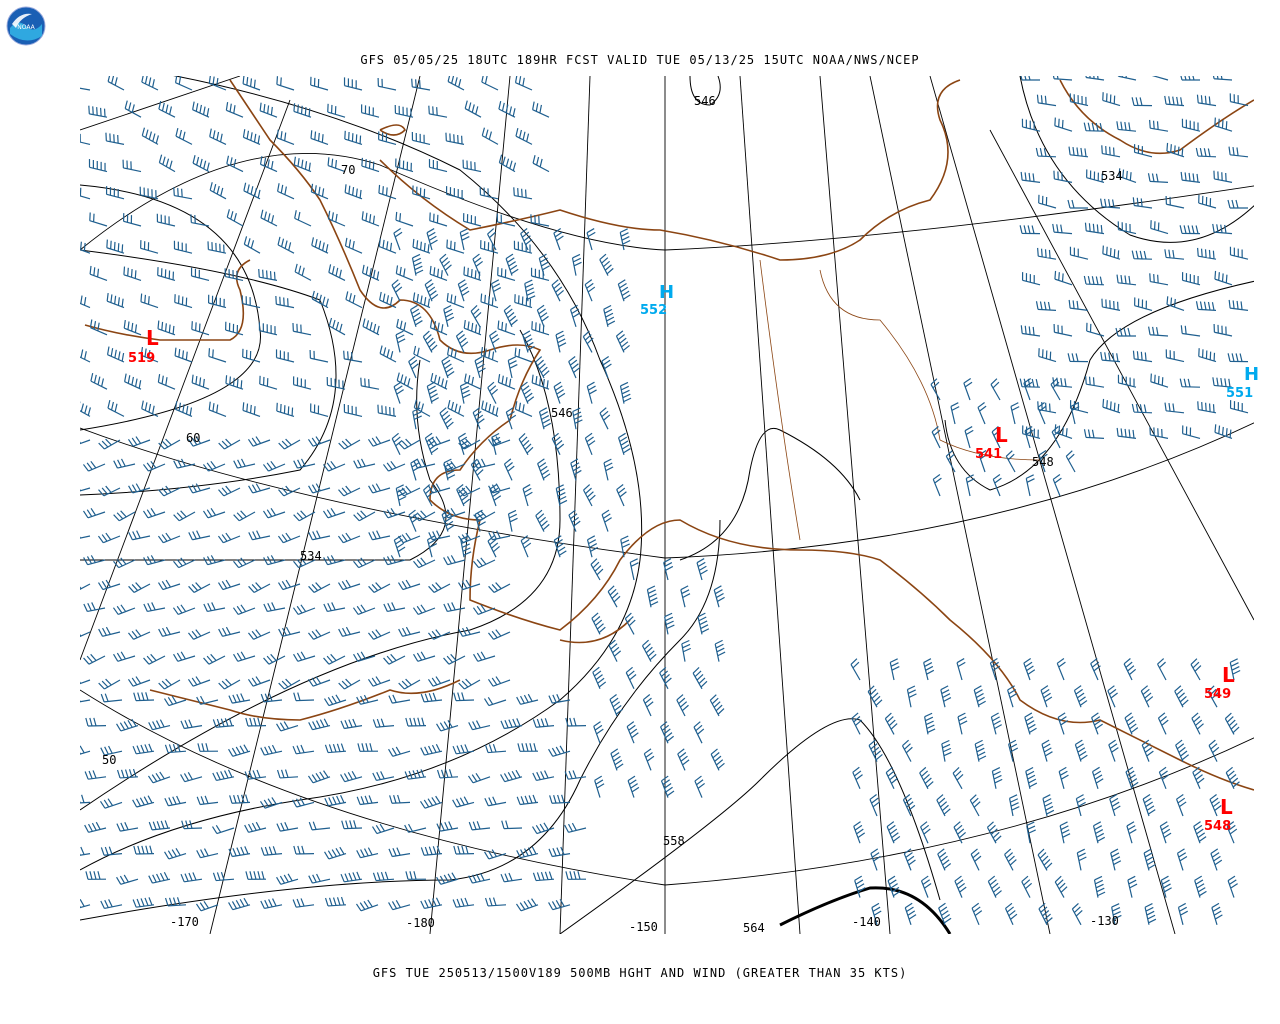 This screenshot has width=1280, height=1024. What do you see at coordinates (705, 101) in the screenshot?
I see `contour-label: 546` at bounding box center [705, 101].